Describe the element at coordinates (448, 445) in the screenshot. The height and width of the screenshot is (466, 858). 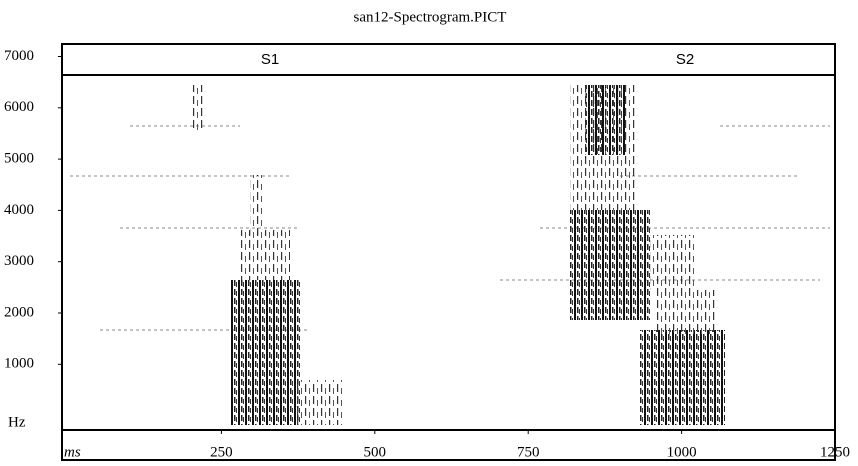
I see `x-axis-box` at that location.